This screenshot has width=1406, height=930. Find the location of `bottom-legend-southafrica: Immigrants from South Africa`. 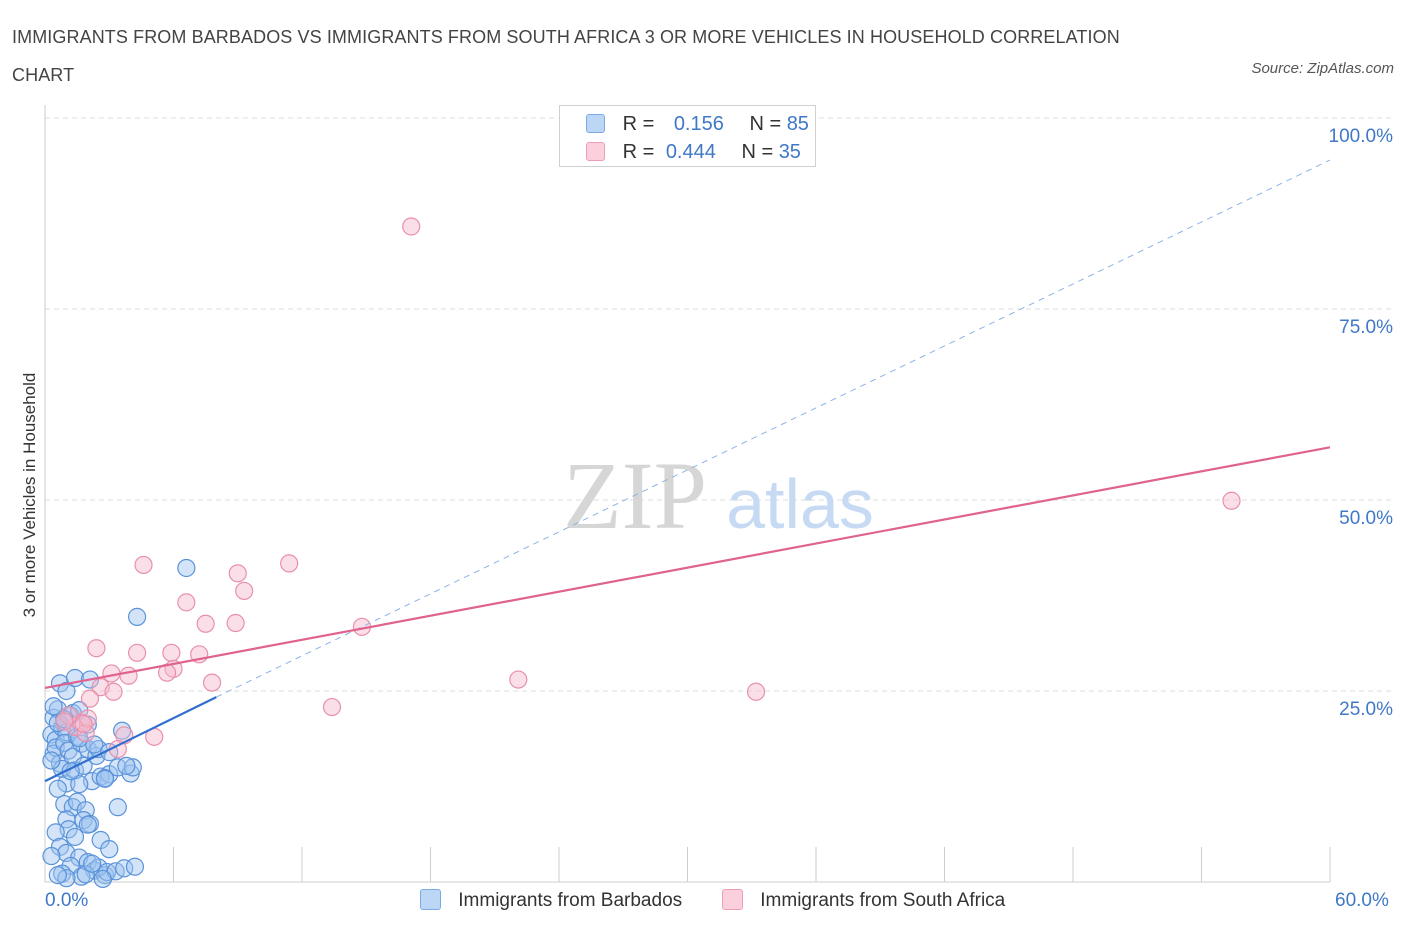

bottom-legend-southafrica: Immigrants from South Africa is located at coordinates (863, 900).